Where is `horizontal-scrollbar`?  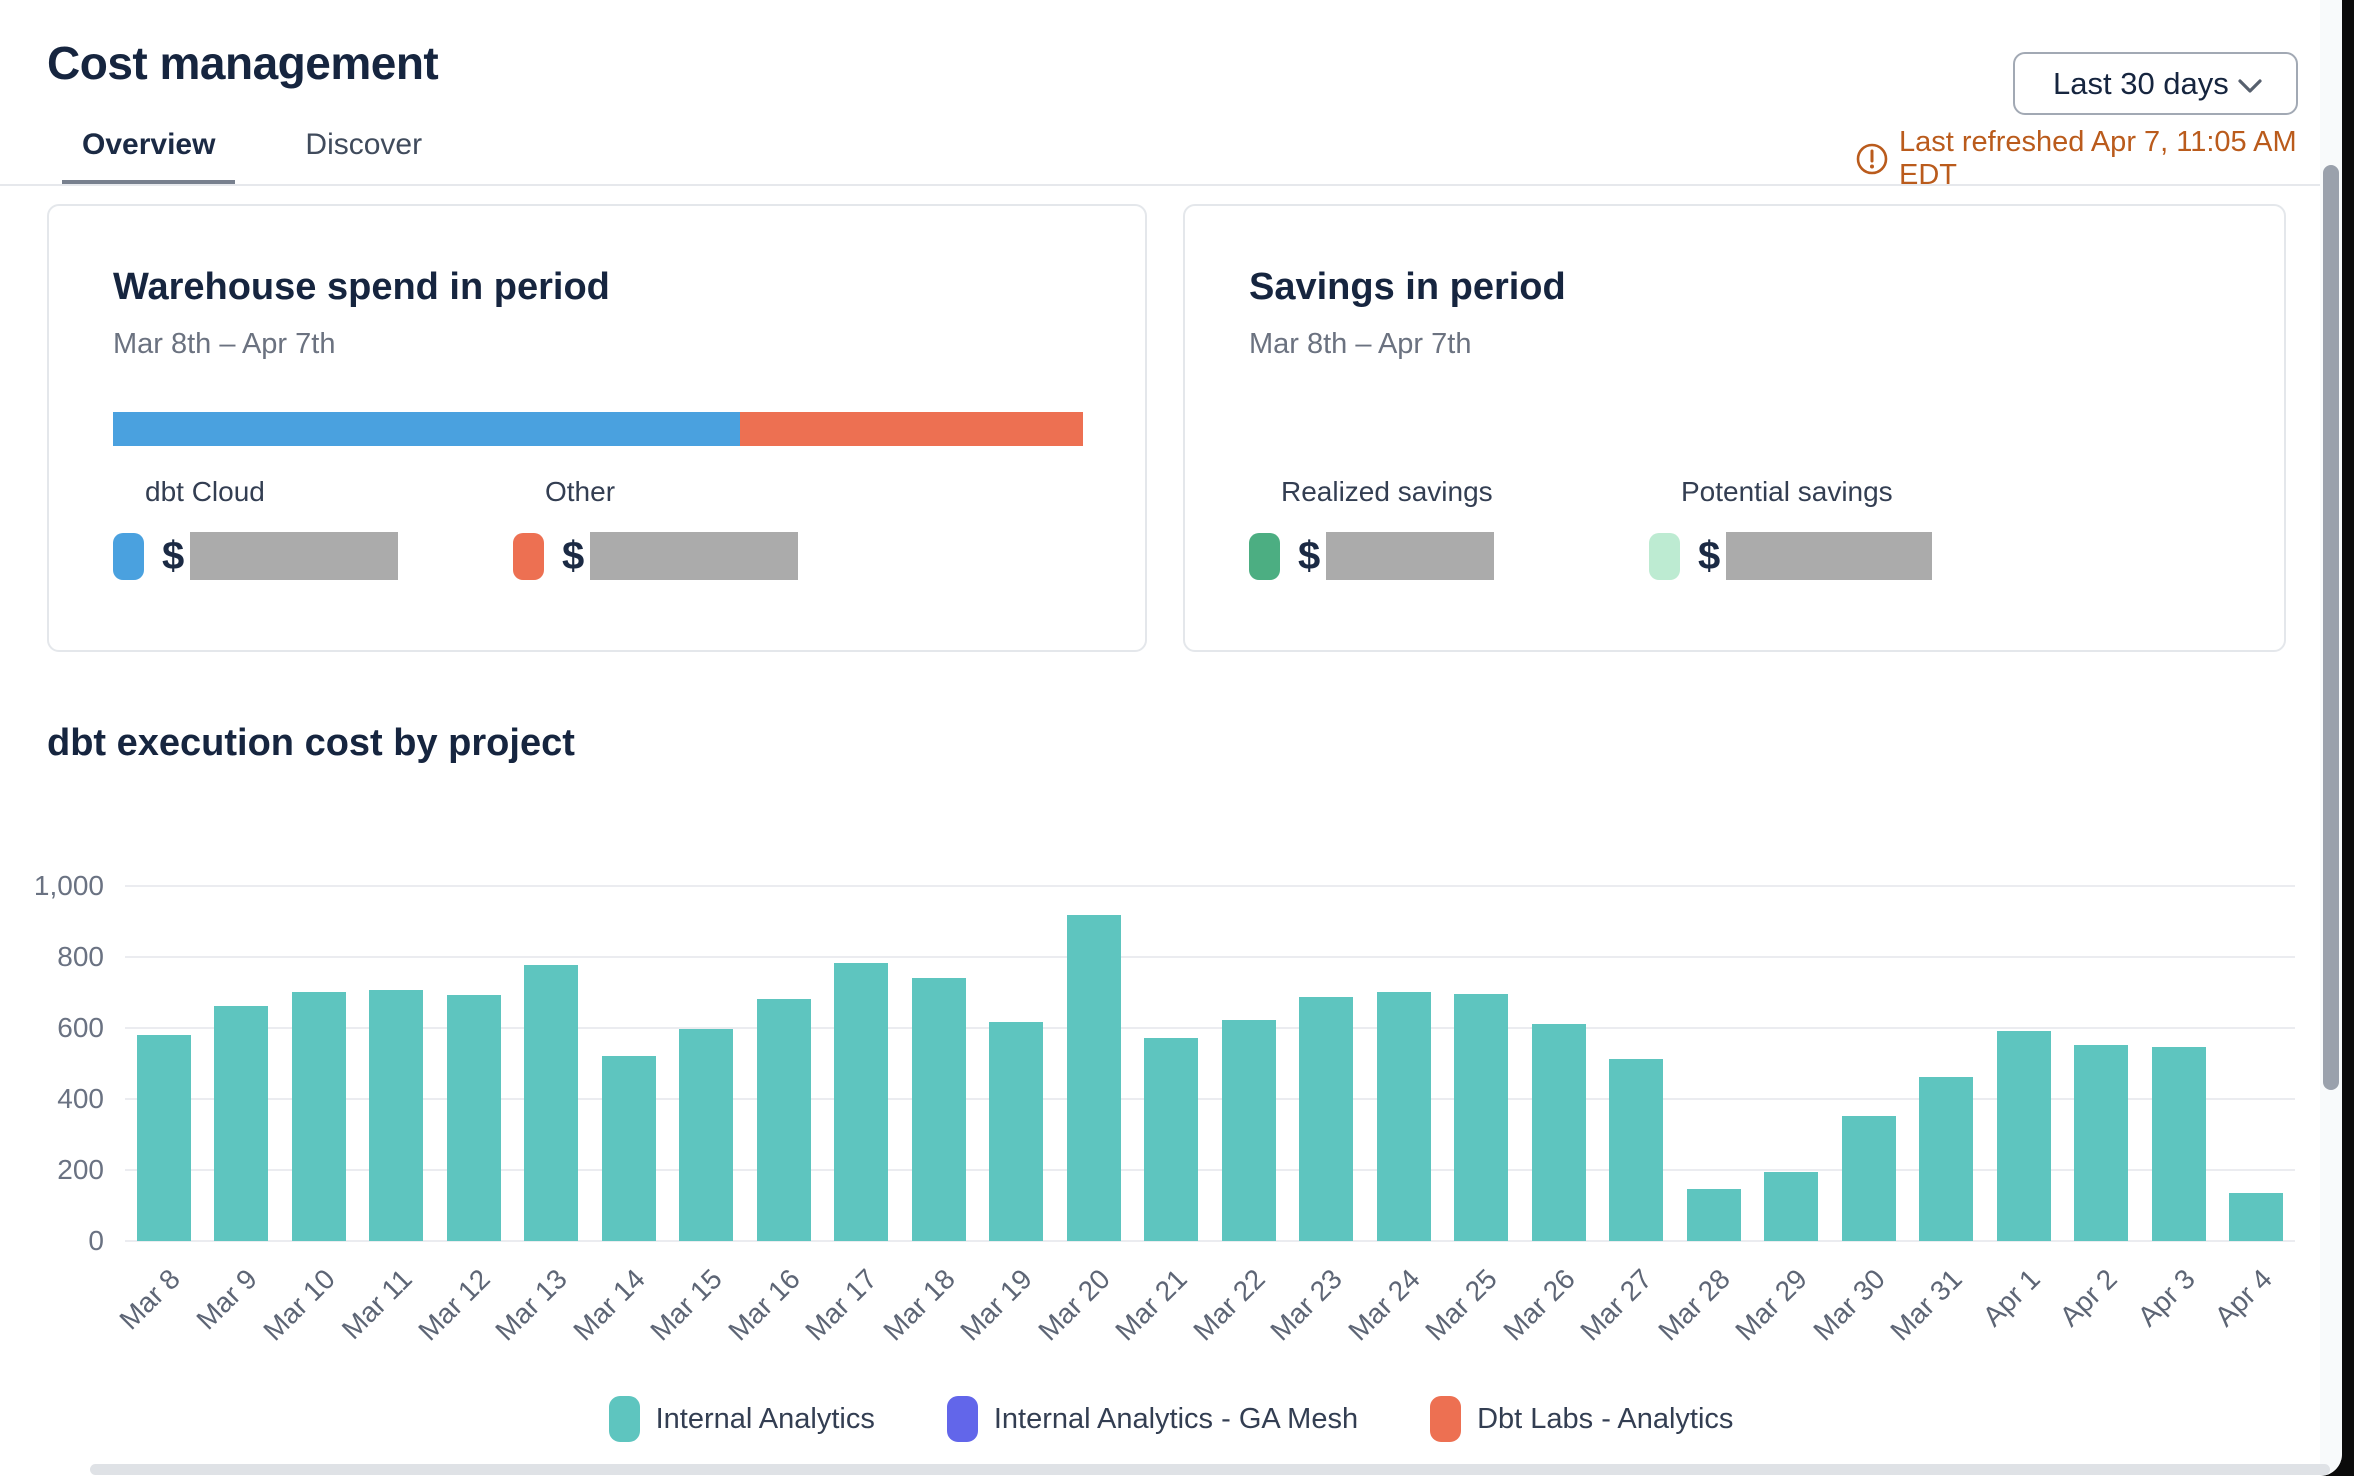 horizontal-scrollbar is located at coordinates (1210, 1469).